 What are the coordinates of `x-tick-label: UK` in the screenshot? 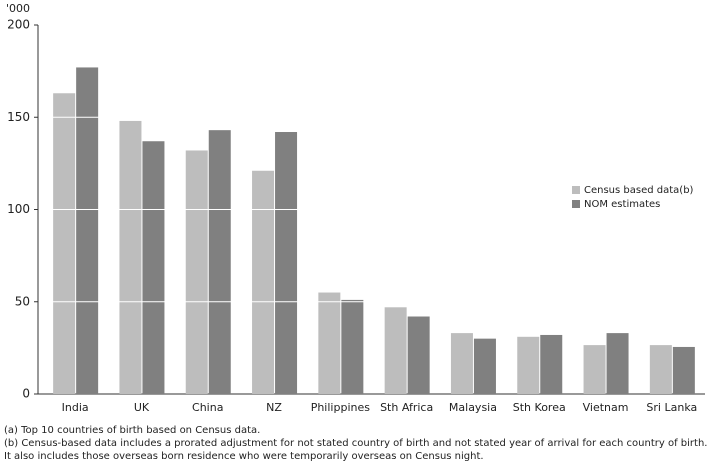 It's located at (142, 407).